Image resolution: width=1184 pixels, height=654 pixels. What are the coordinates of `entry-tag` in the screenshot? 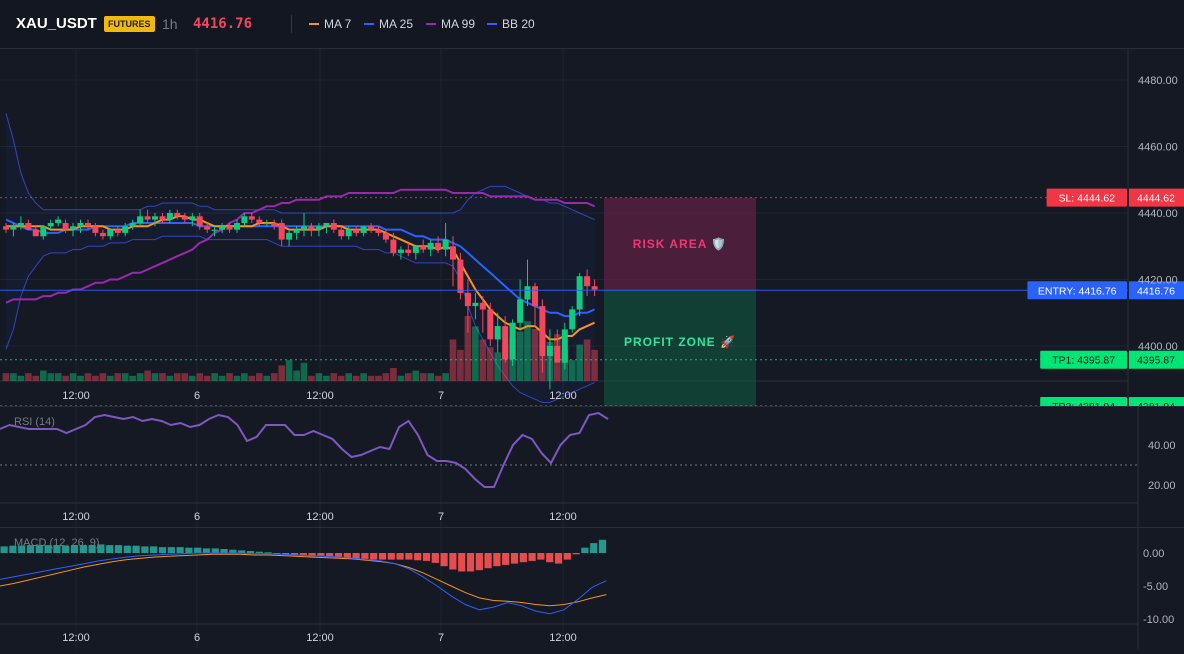 It's located at (1077, 290).